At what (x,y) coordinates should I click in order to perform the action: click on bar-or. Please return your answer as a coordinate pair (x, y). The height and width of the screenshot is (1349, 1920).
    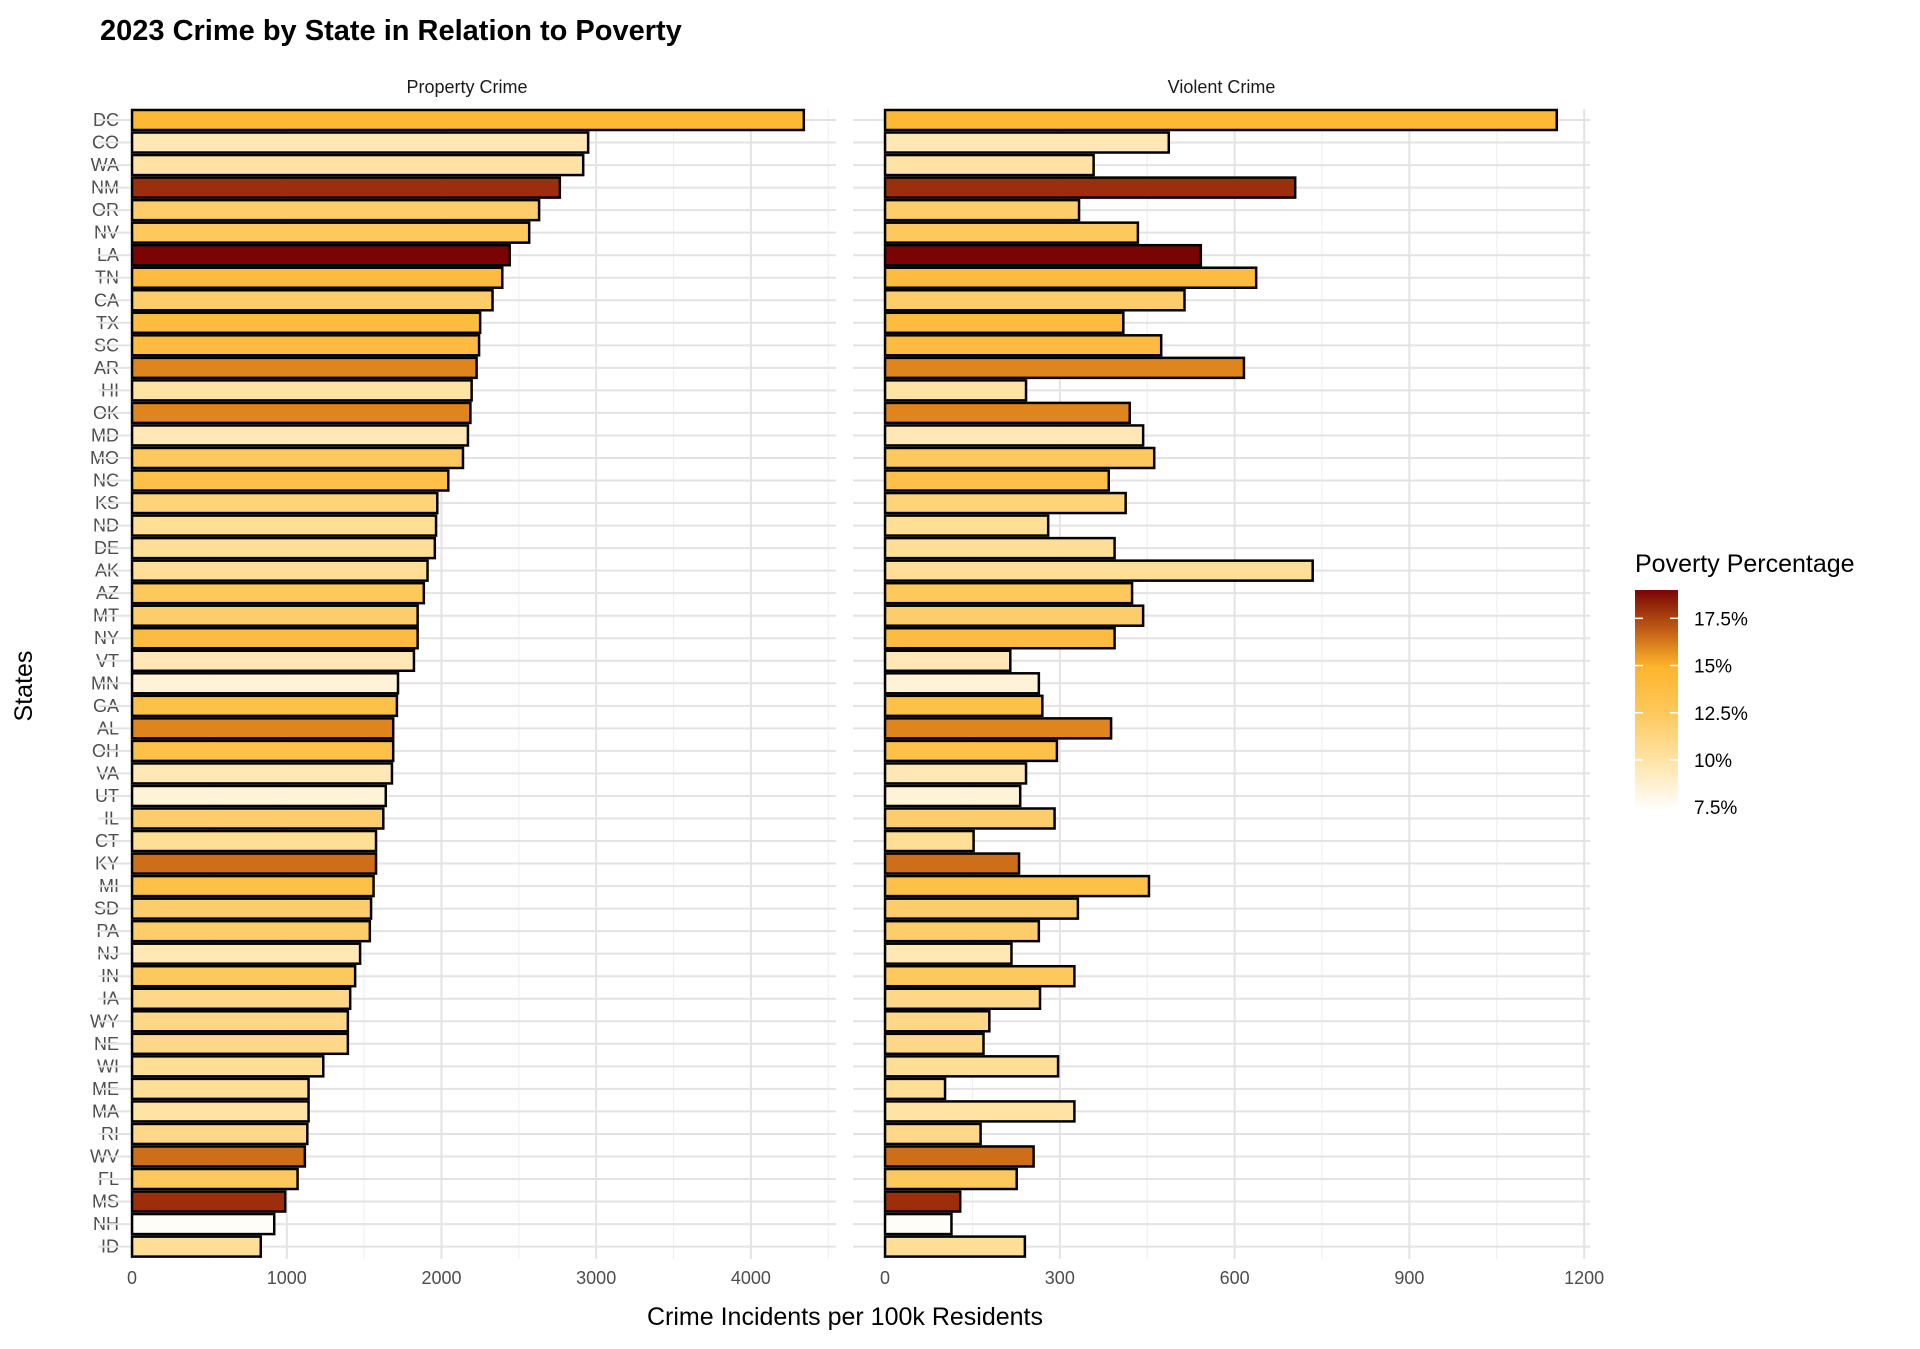
    Looking at the image, I should click on (982, 210).